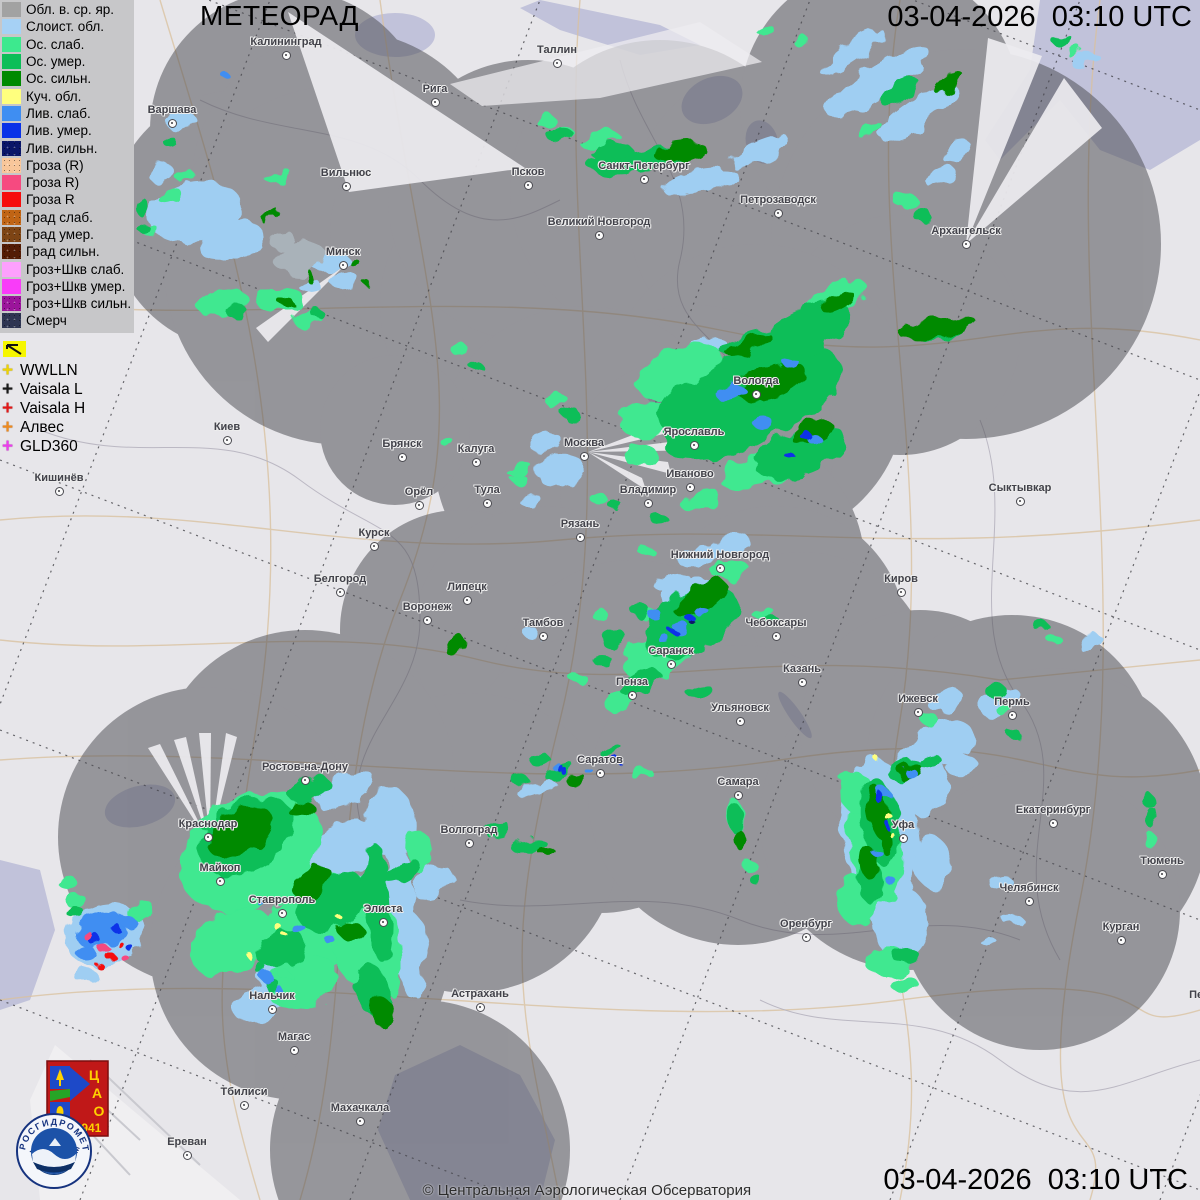 This screenshot has width=1200, height=1200. What do you see at coordinates (43, 371) in the screenshot?
I see `lightning-source-item: + WWLLN` at bounding box center [43, 371].